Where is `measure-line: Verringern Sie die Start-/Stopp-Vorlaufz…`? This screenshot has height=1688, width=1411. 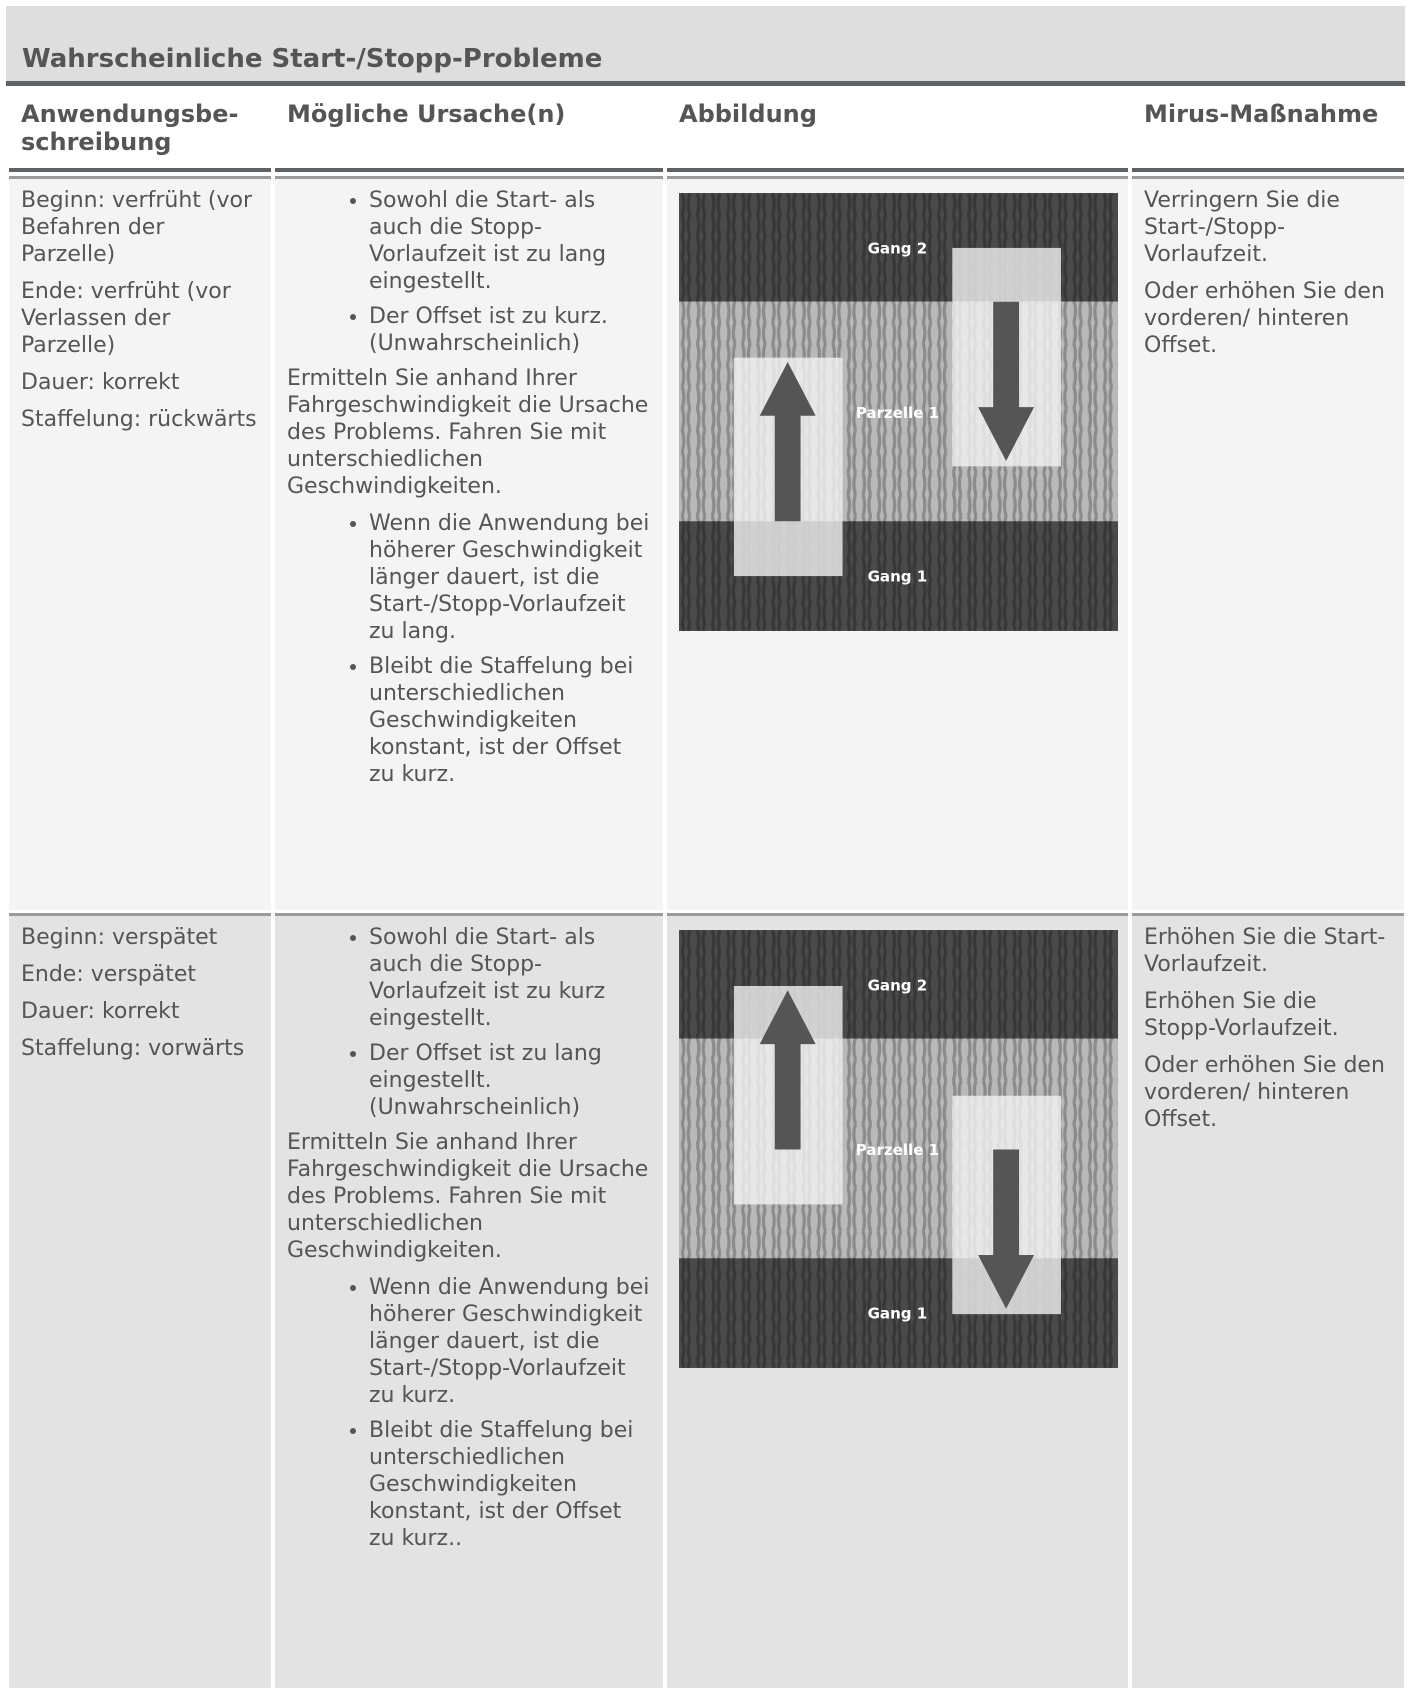 measure-line: Verringern Sie die Start-/Stopp-Vorlaufz… is located at coordinates (1242, 227).